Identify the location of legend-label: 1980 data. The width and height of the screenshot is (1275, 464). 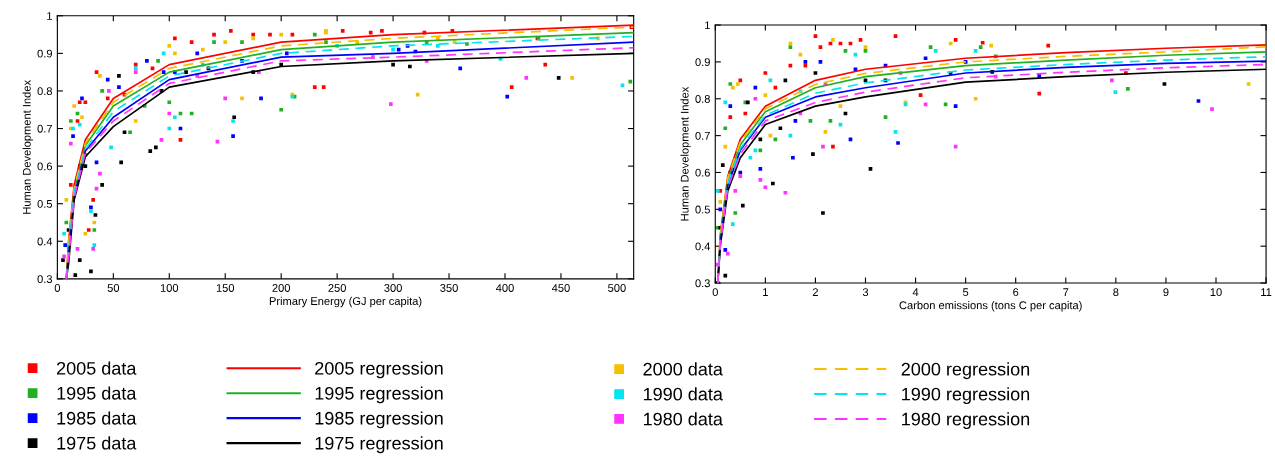
(683, 419).